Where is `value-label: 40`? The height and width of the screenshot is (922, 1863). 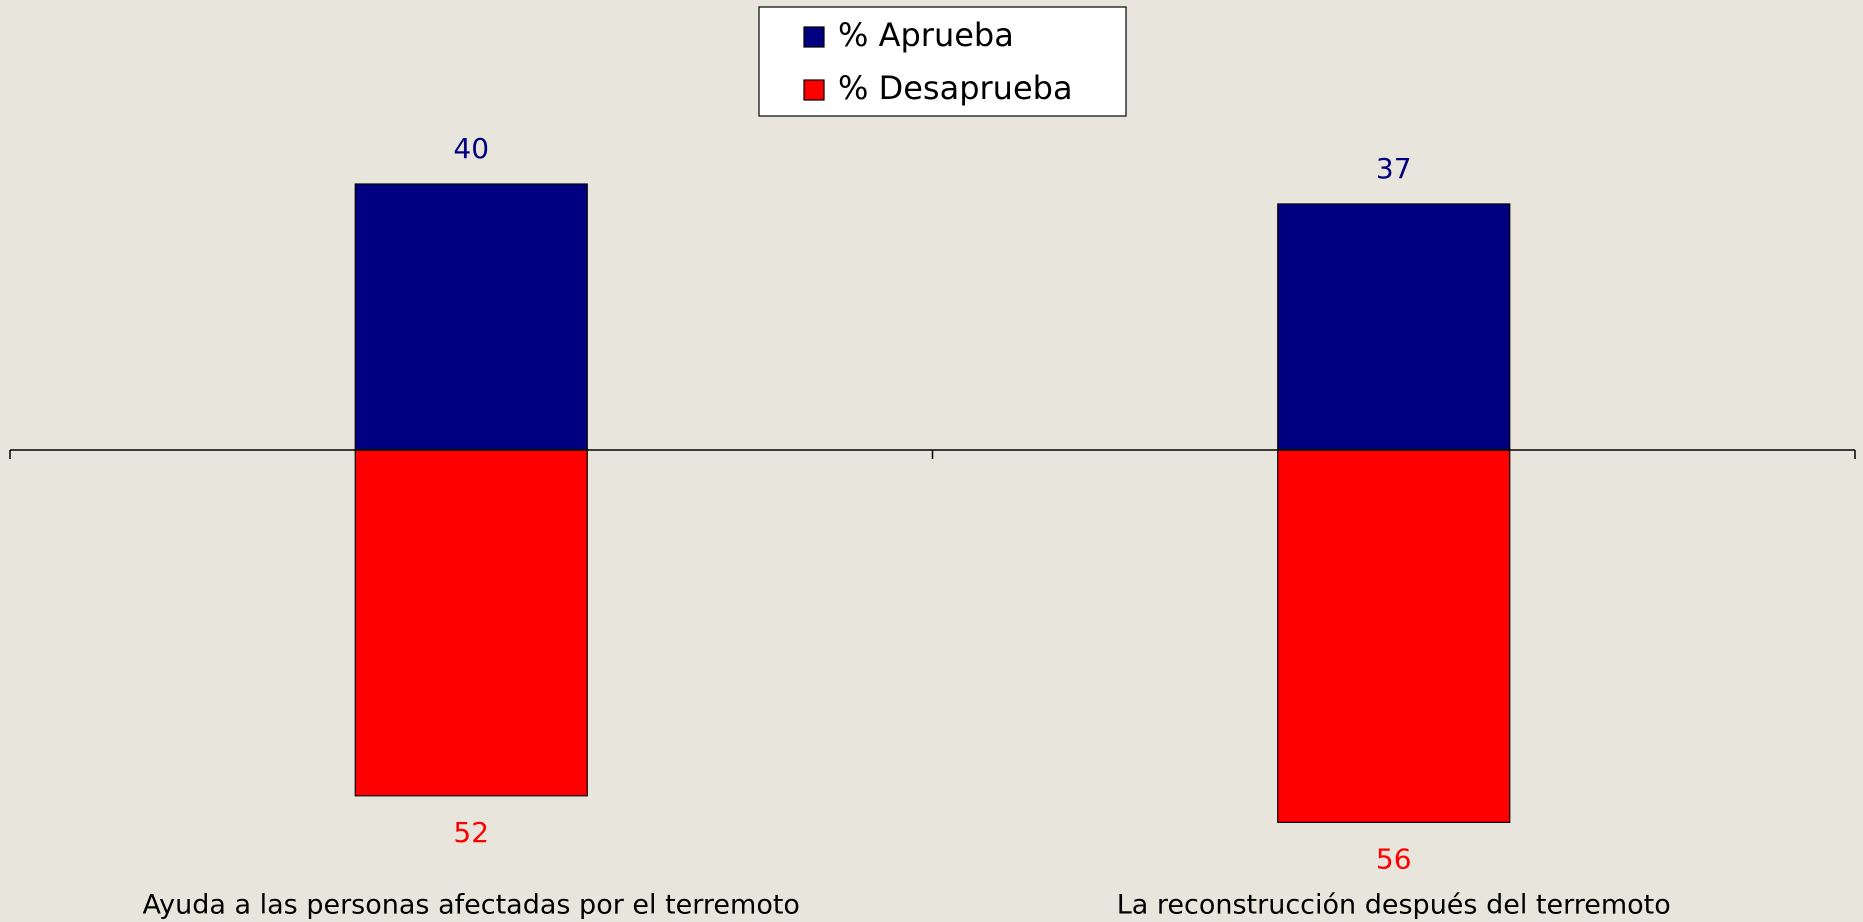
value-label: 40 is located at coordinates (471, 148).